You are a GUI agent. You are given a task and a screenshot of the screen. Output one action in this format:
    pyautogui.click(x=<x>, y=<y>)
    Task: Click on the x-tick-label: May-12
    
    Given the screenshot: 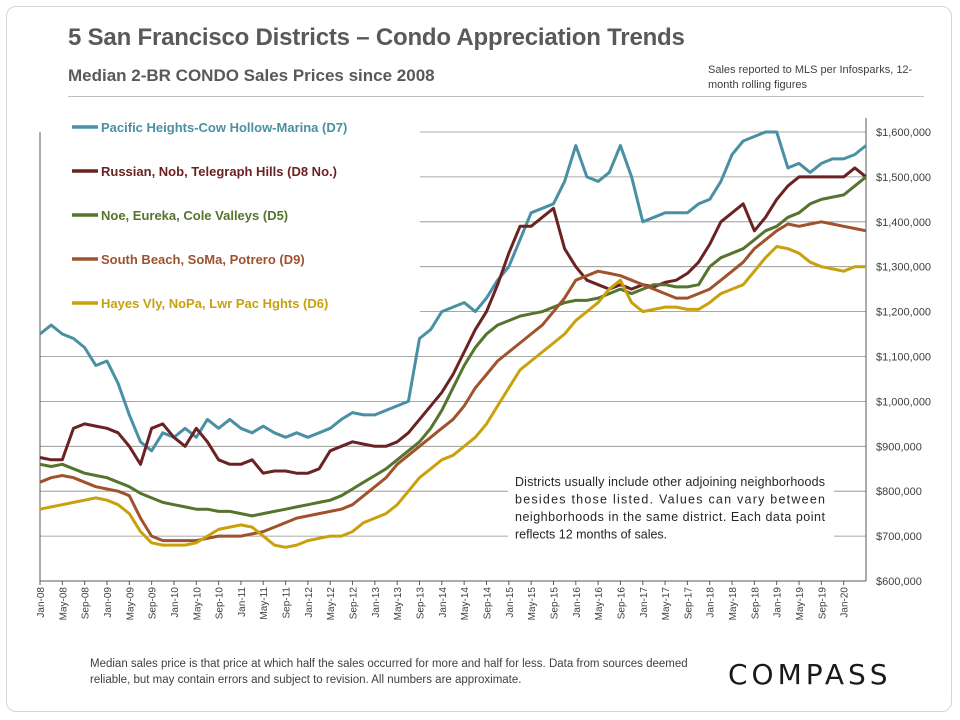 What is the action you would take?
    pyautogui.click(x=331, y=604)
    